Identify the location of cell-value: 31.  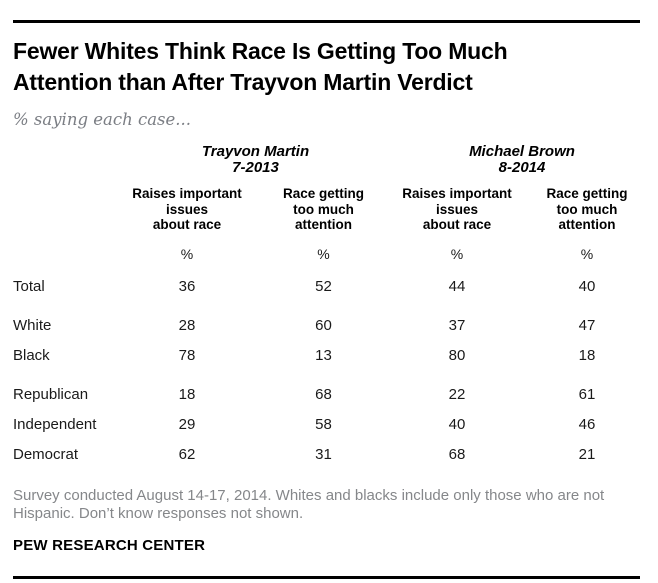
(323, 454).